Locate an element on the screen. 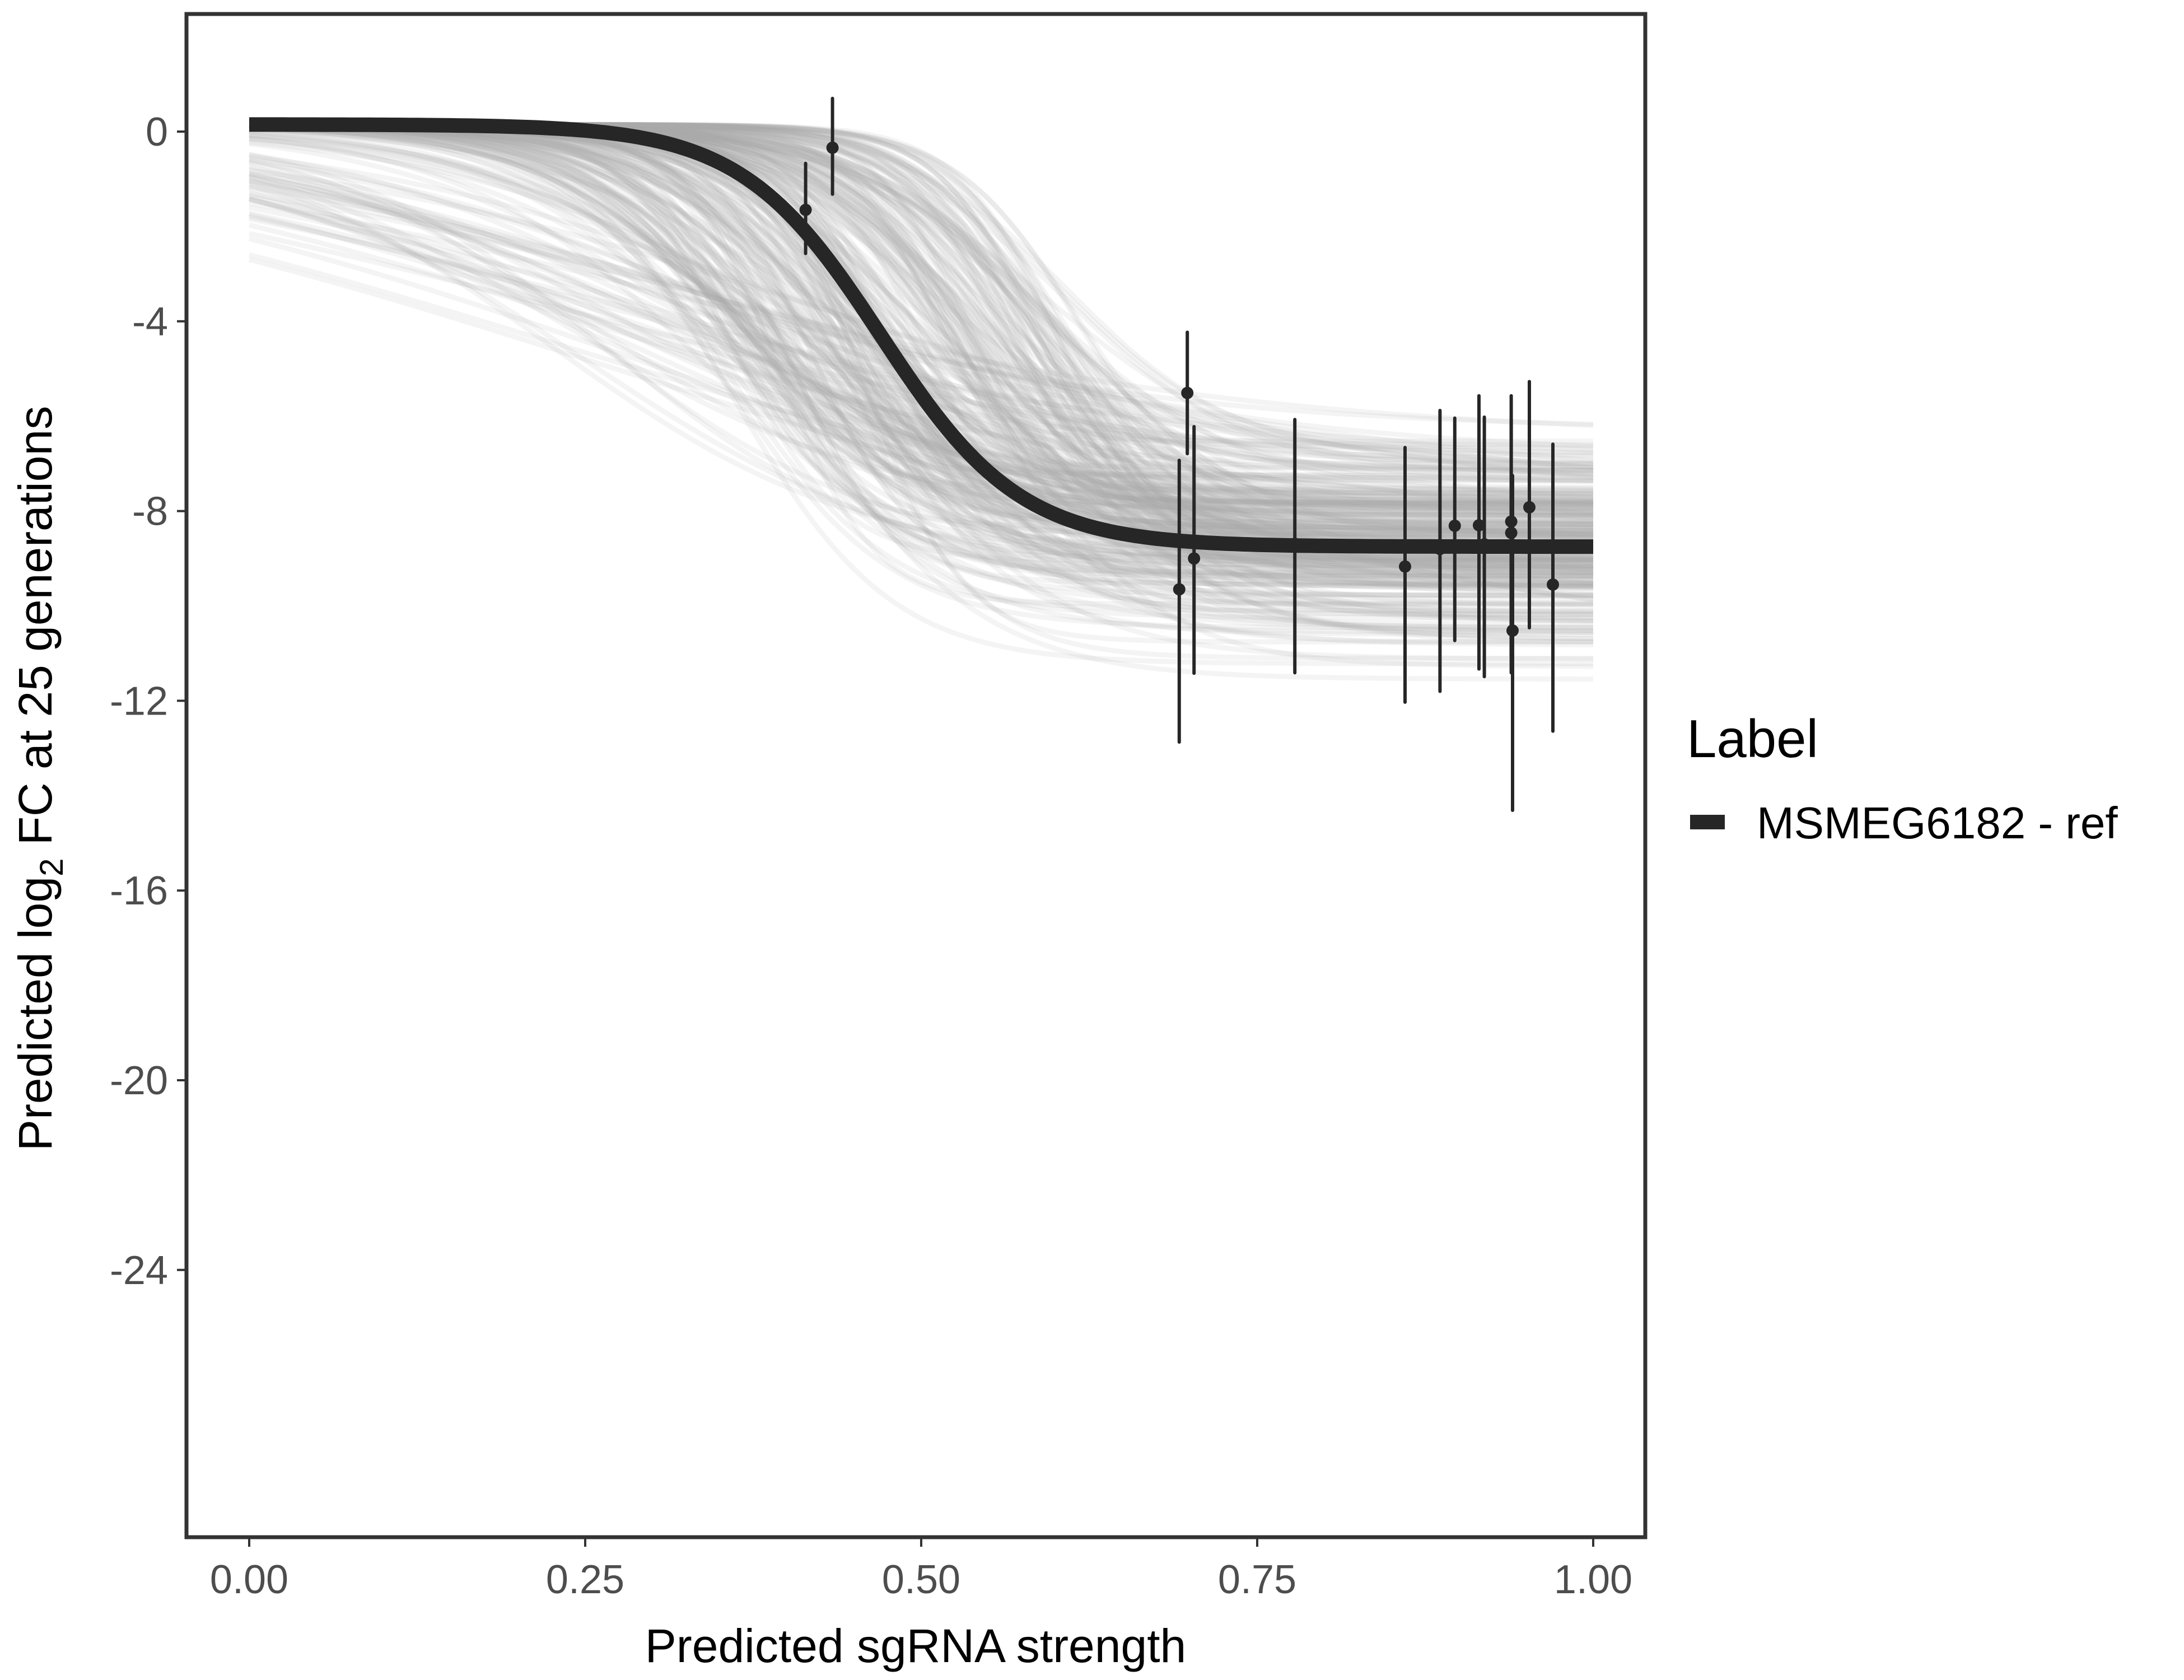  y-axis-title-prefix: Predicted log is located at coordinates (36, 1014).